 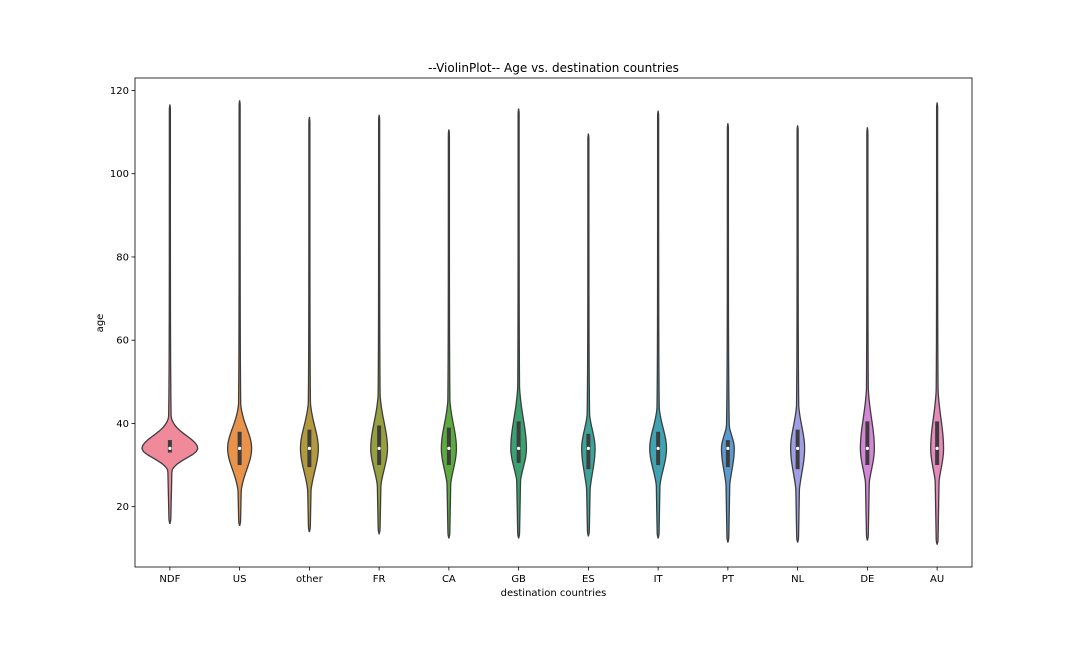 I want to click on x-tick-label: CA, so click(x=449, y=579).